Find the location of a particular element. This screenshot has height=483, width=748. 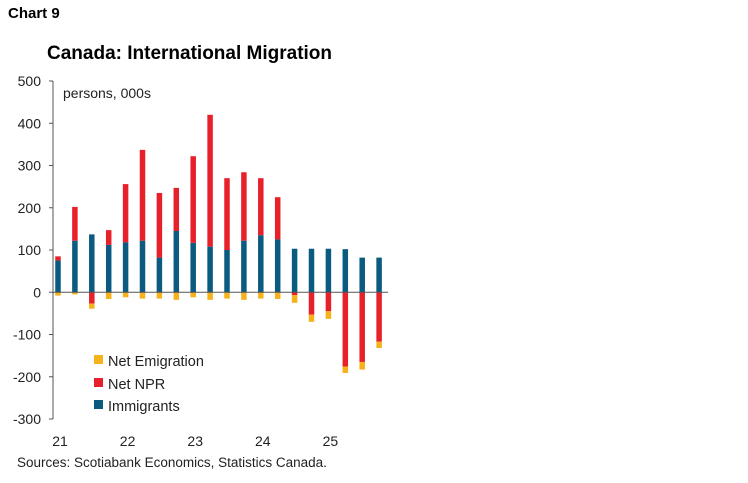

y-tick-label: 100 is located at coordinates (30, 250).